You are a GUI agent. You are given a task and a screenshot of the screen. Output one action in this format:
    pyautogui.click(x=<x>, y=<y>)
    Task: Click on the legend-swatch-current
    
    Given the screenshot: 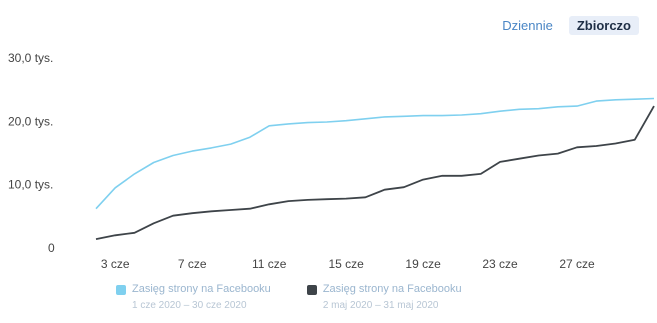 What is the action you would take?
    pyautogui.click(x=121, y=289)
    